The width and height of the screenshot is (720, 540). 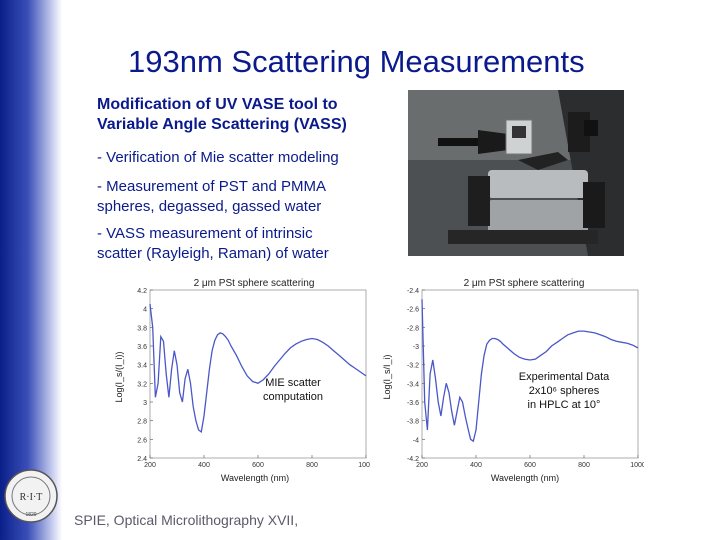 I want to click on y-tick-label: 3.8, so click(x=142, y=328).